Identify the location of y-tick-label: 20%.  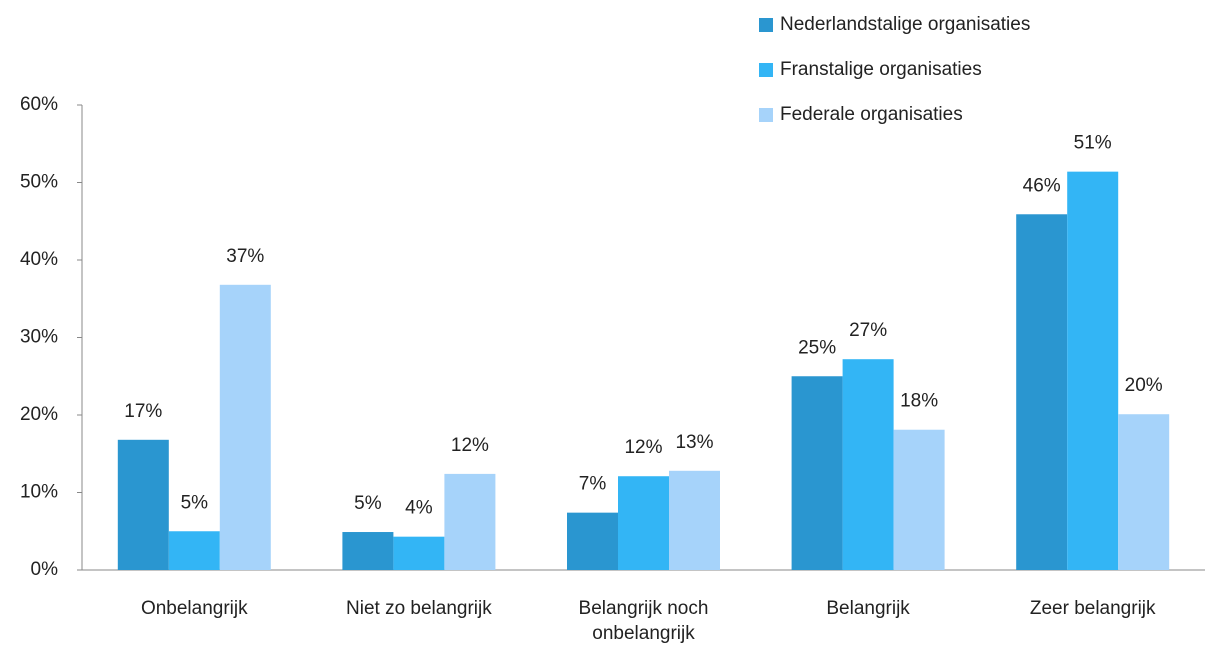
(39, 414).